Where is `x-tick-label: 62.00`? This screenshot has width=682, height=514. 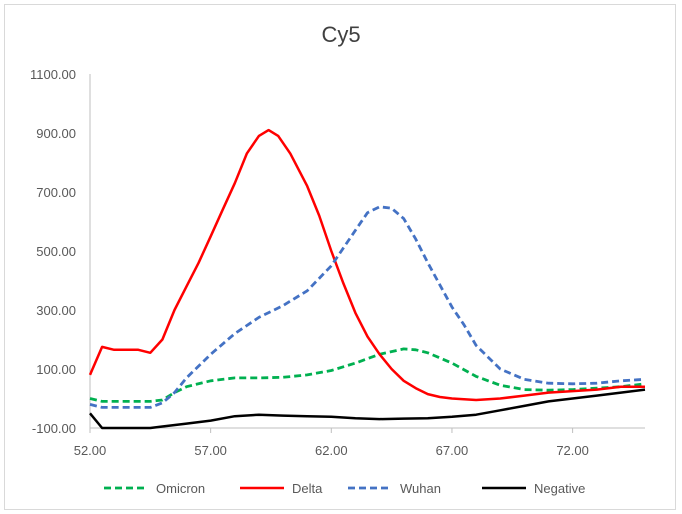
x-tick-label: 62.00 is located at coordinates (331, 450).